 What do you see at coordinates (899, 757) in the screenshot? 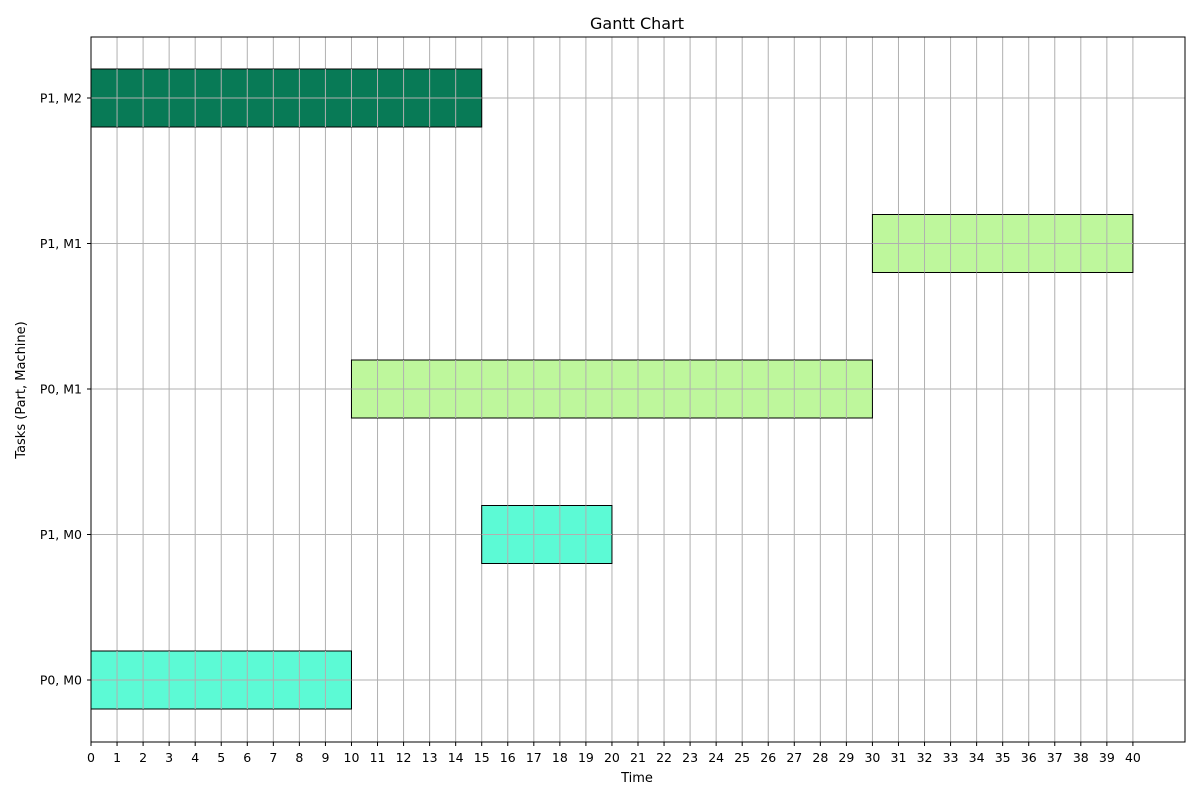
I see `x-tick-label: 31` at bounding box center [899, 757].